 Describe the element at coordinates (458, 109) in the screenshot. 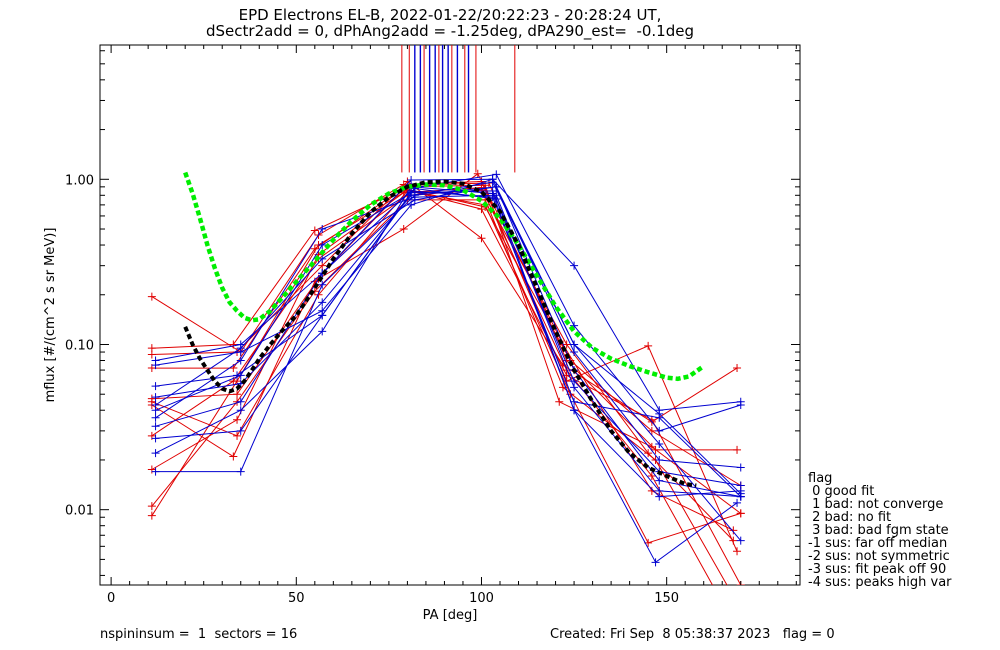

I see `peak-marks` at that location.